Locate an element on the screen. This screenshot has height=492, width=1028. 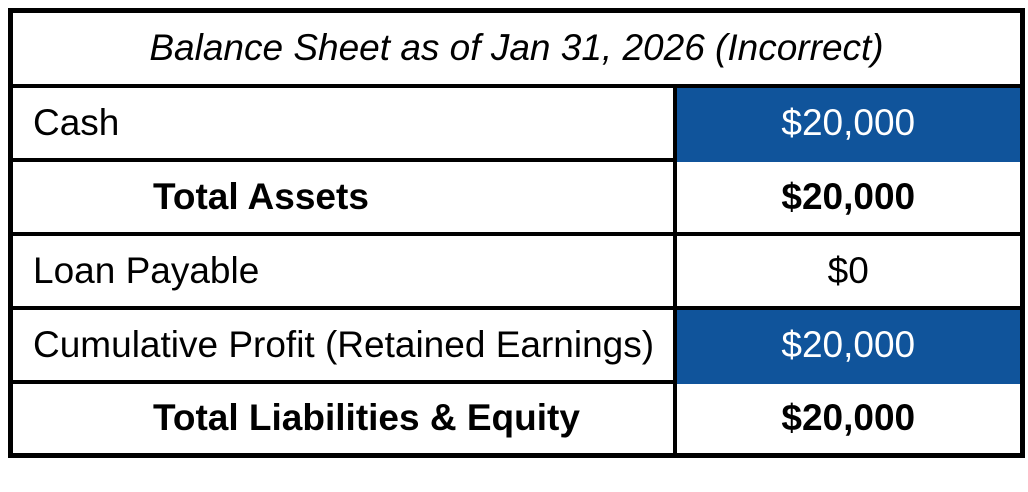
row-label: Cash is located at coordinates (342, 122).